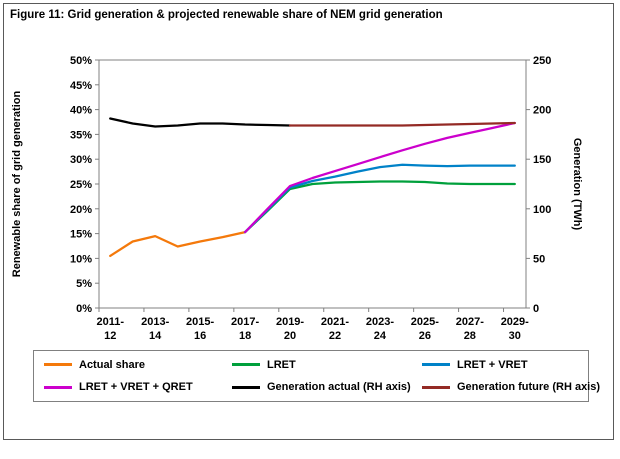 The image size is (620, 459). Describe the element at coordinates (339, 387) in the screenshot. I see `legend-label-4: Generation actual (RH axis)` at that location.